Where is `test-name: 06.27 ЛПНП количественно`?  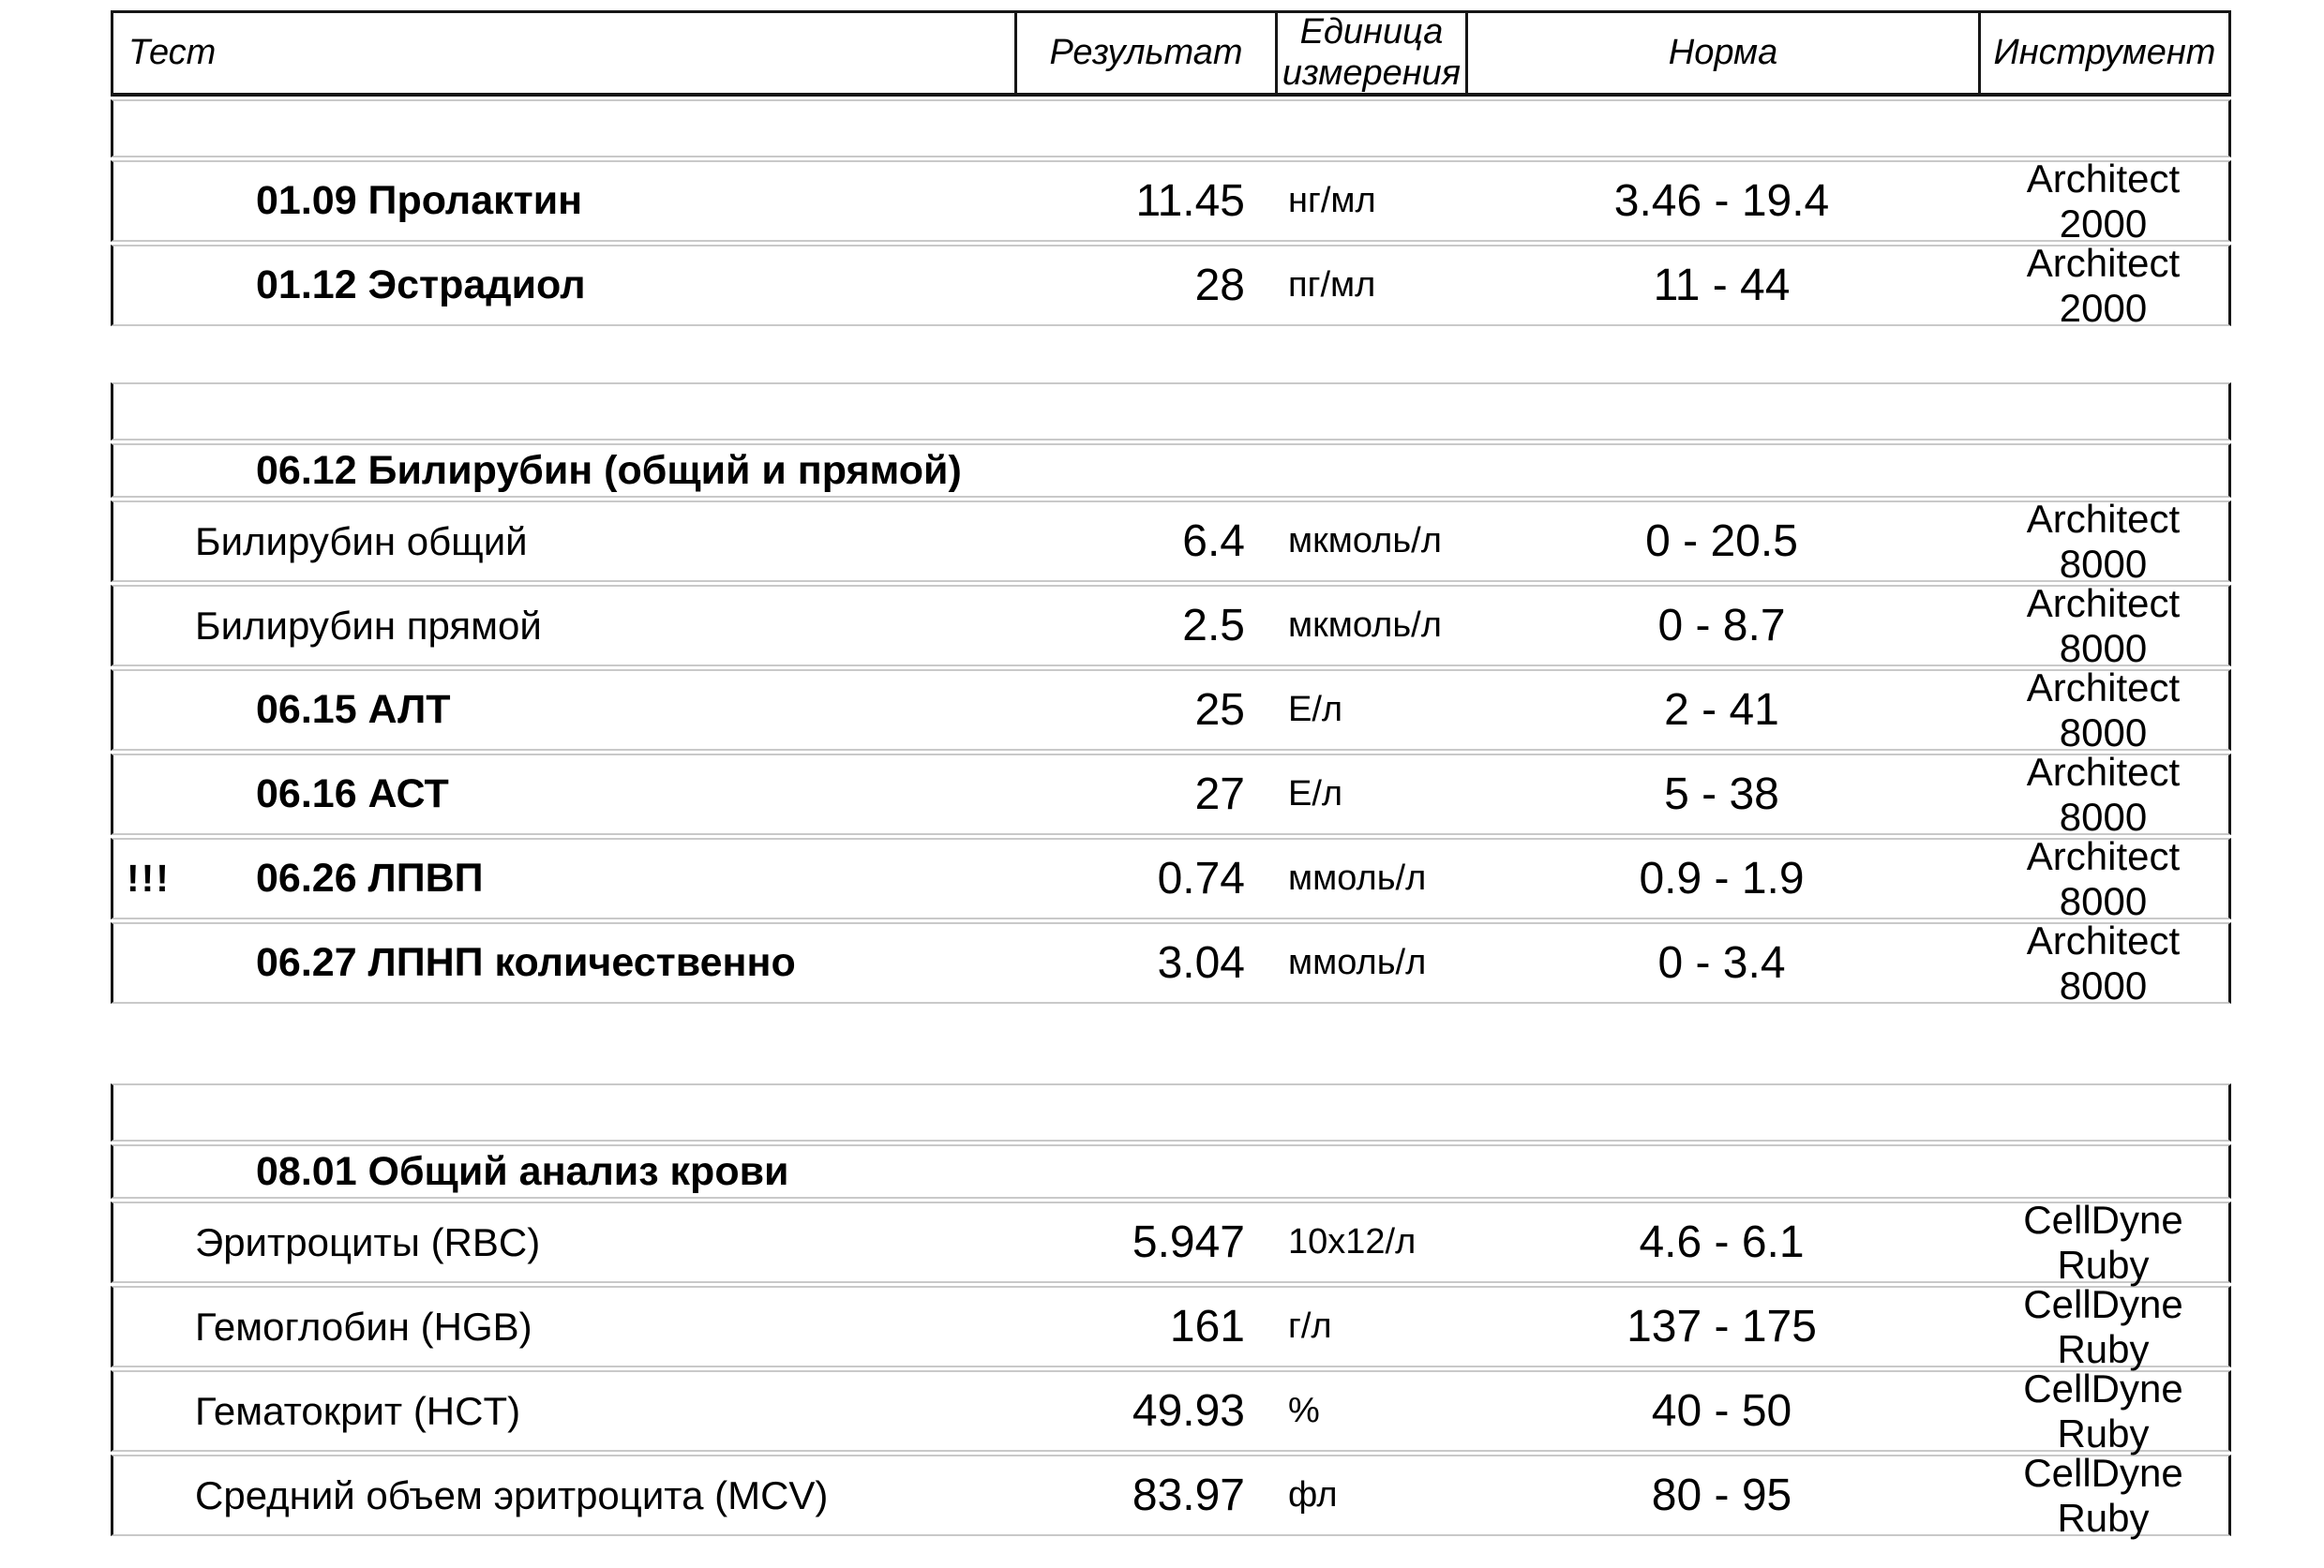 test-name: 06.27 ЛПНП количественно is located at coordinates (526, 962).